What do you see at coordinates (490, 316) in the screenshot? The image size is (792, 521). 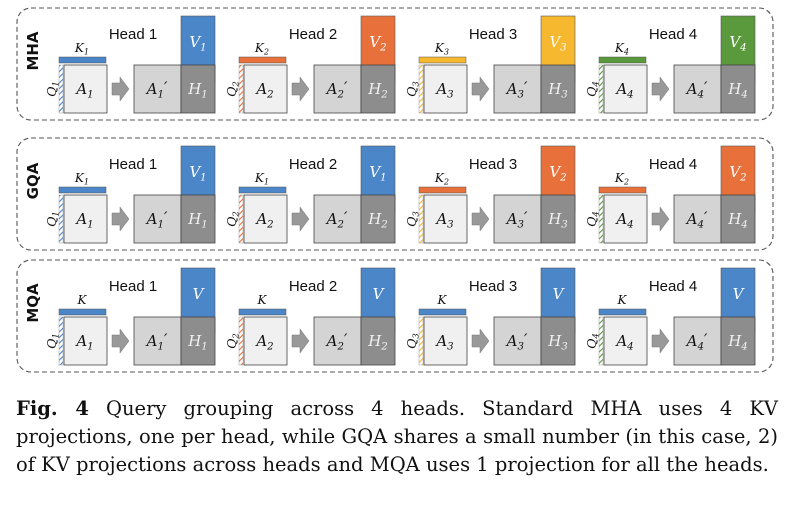 I see `head-group: Head 3 V K Q3 A3 A3′ H3` at bounding box center [490, 316].